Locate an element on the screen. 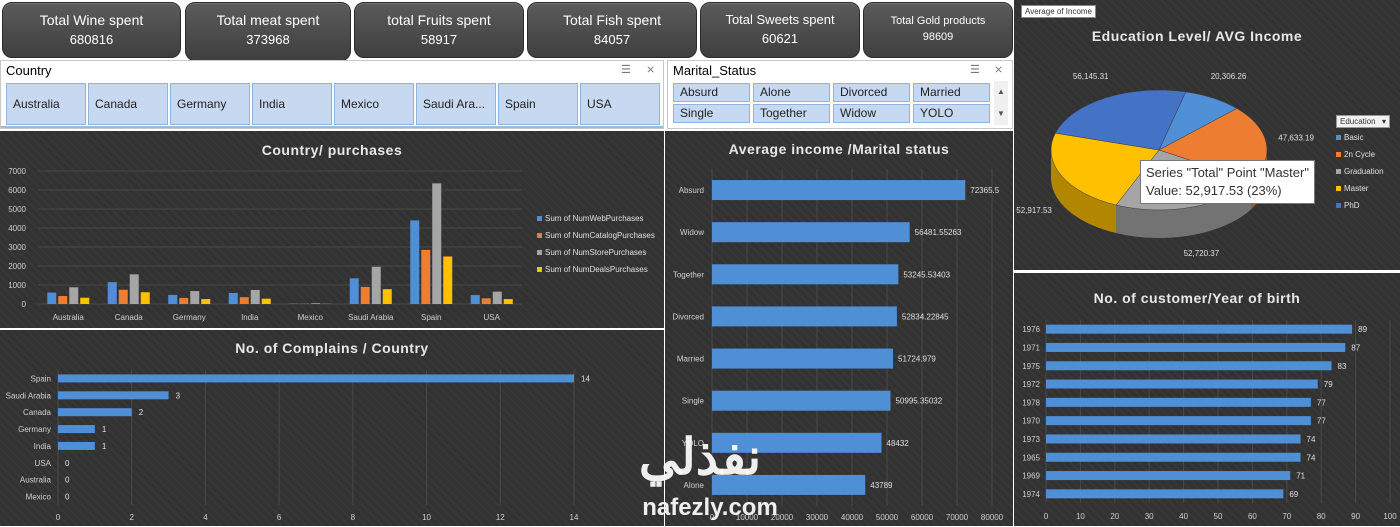  slicer-item-single: Single is located at coordinates (711, 113).